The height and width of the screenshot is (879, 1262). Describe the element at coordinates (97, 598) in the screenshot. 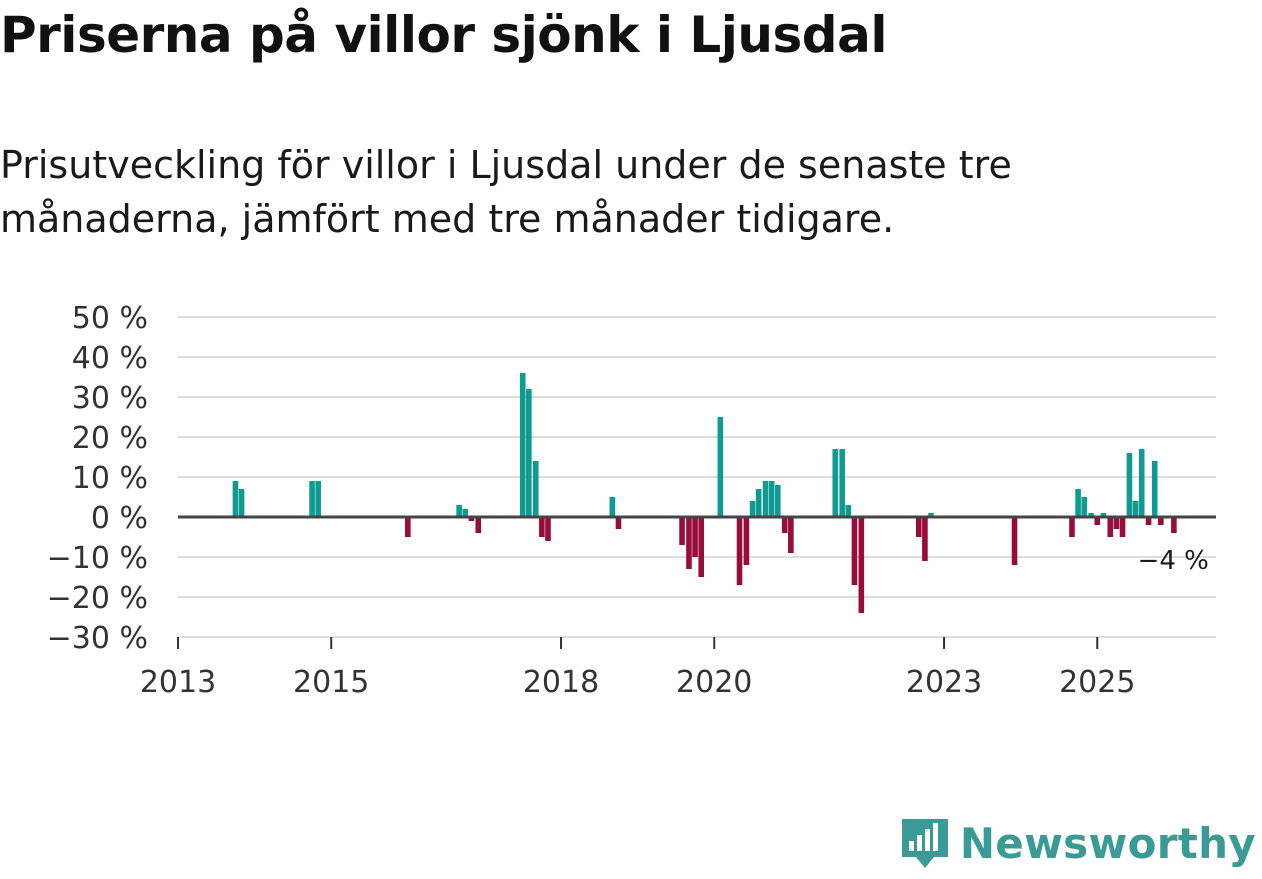

I see `y-tick-label: −20 %` at that location.